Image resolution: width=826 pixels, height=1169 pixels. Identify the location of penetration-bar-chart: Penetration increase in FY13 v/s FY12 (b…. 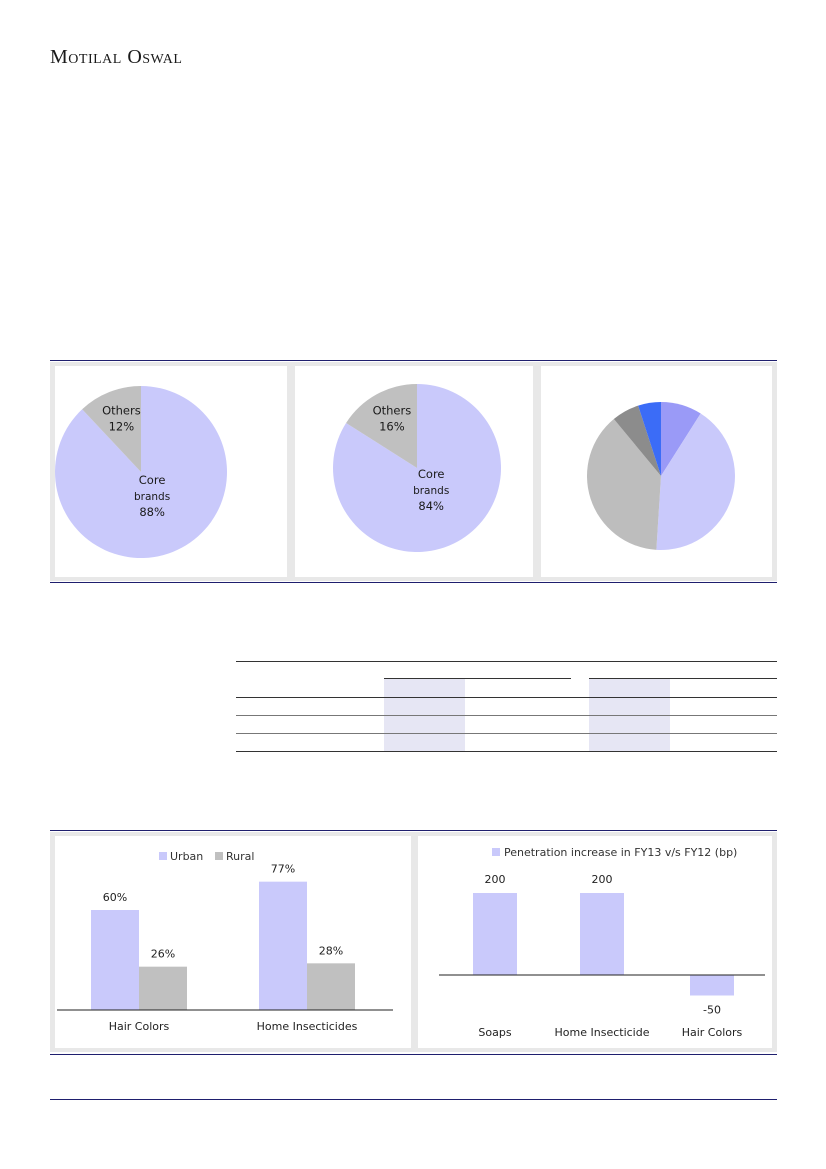
(602, 942).